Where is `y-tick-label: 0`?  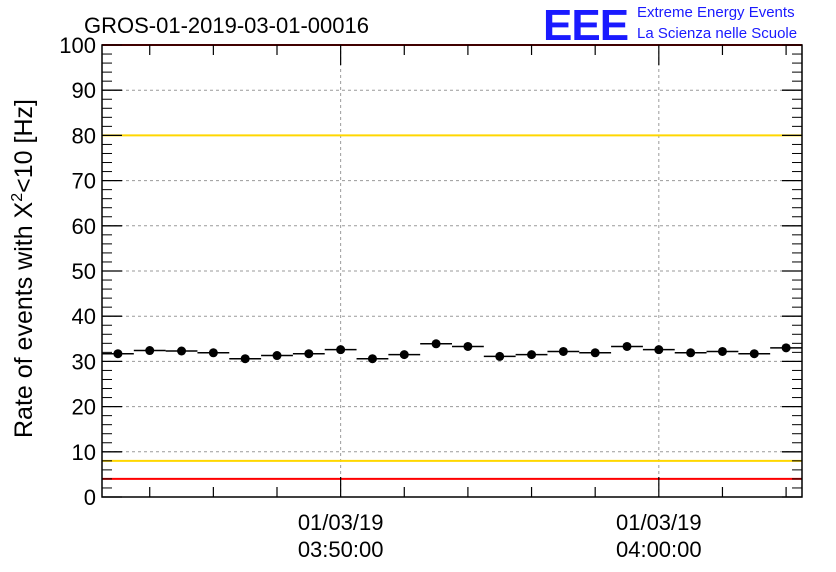
y-tick-label: 0 is located at coordinates (90, 497).